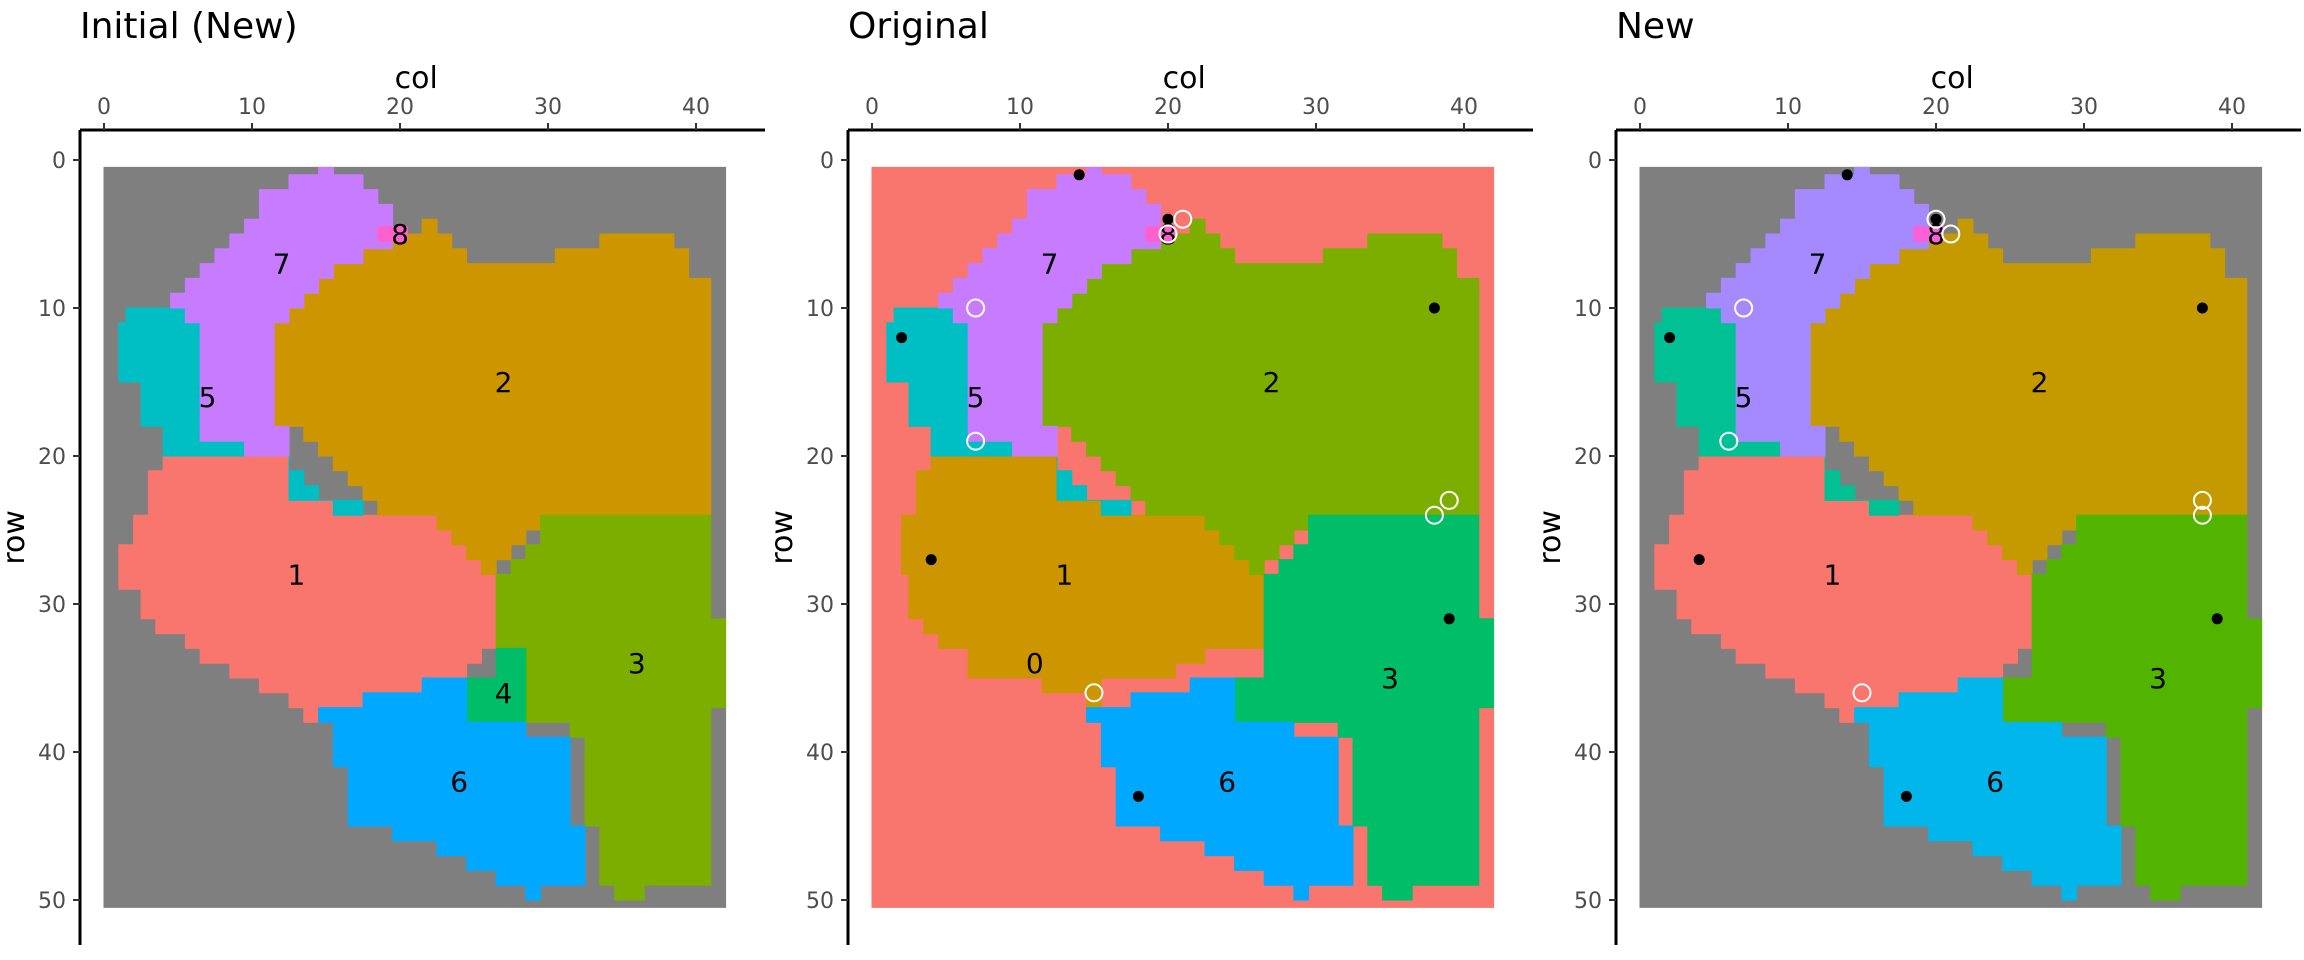 The image size is (2304, 960). I want to click on panel-title: Original, so click(918, 26).